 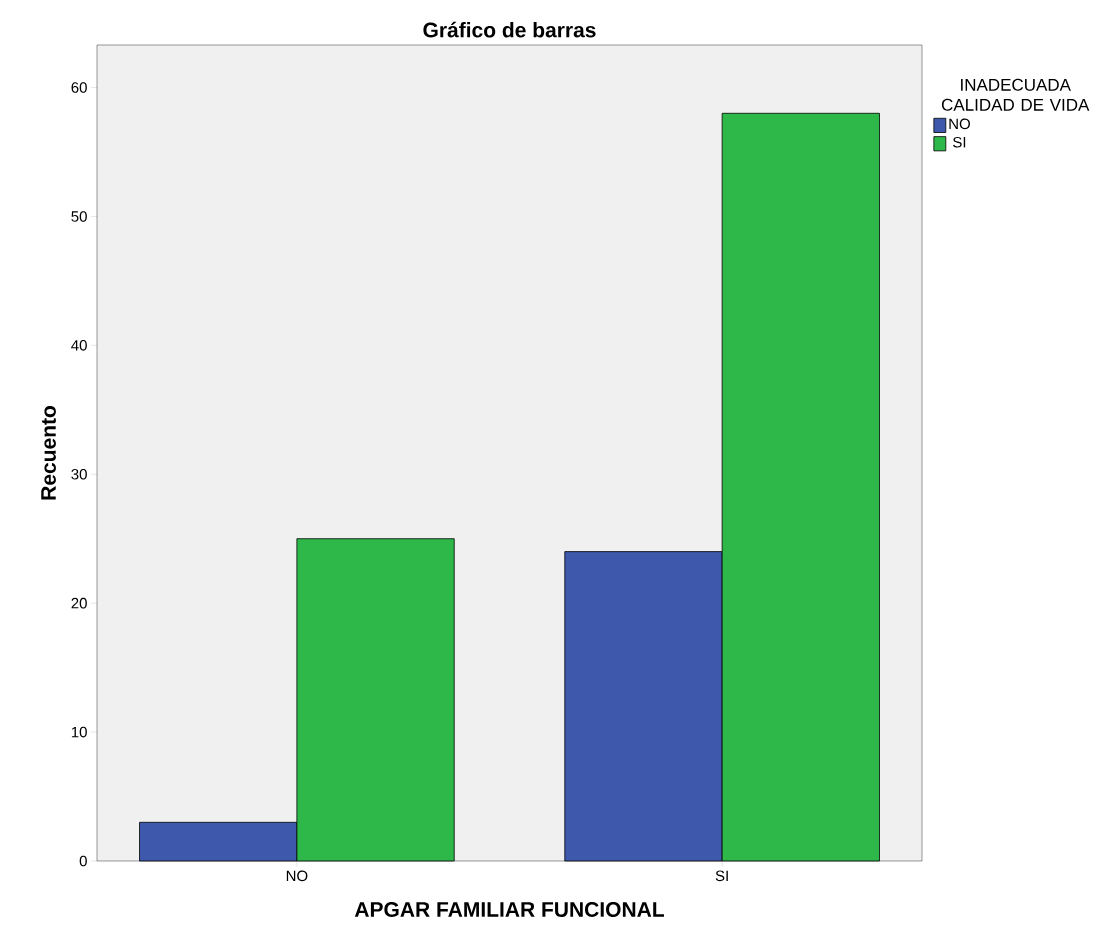 What do you see at coordinates (48, 452) in the screenshot?
I see `y-axis-title: Recuento` at bounding box center [48, 452].